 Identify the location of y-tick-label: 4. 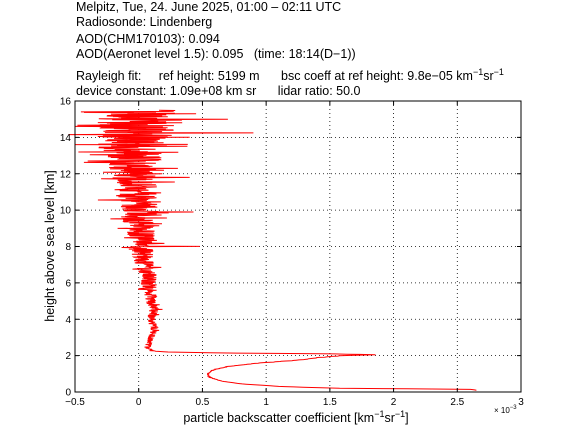
(68, 320).